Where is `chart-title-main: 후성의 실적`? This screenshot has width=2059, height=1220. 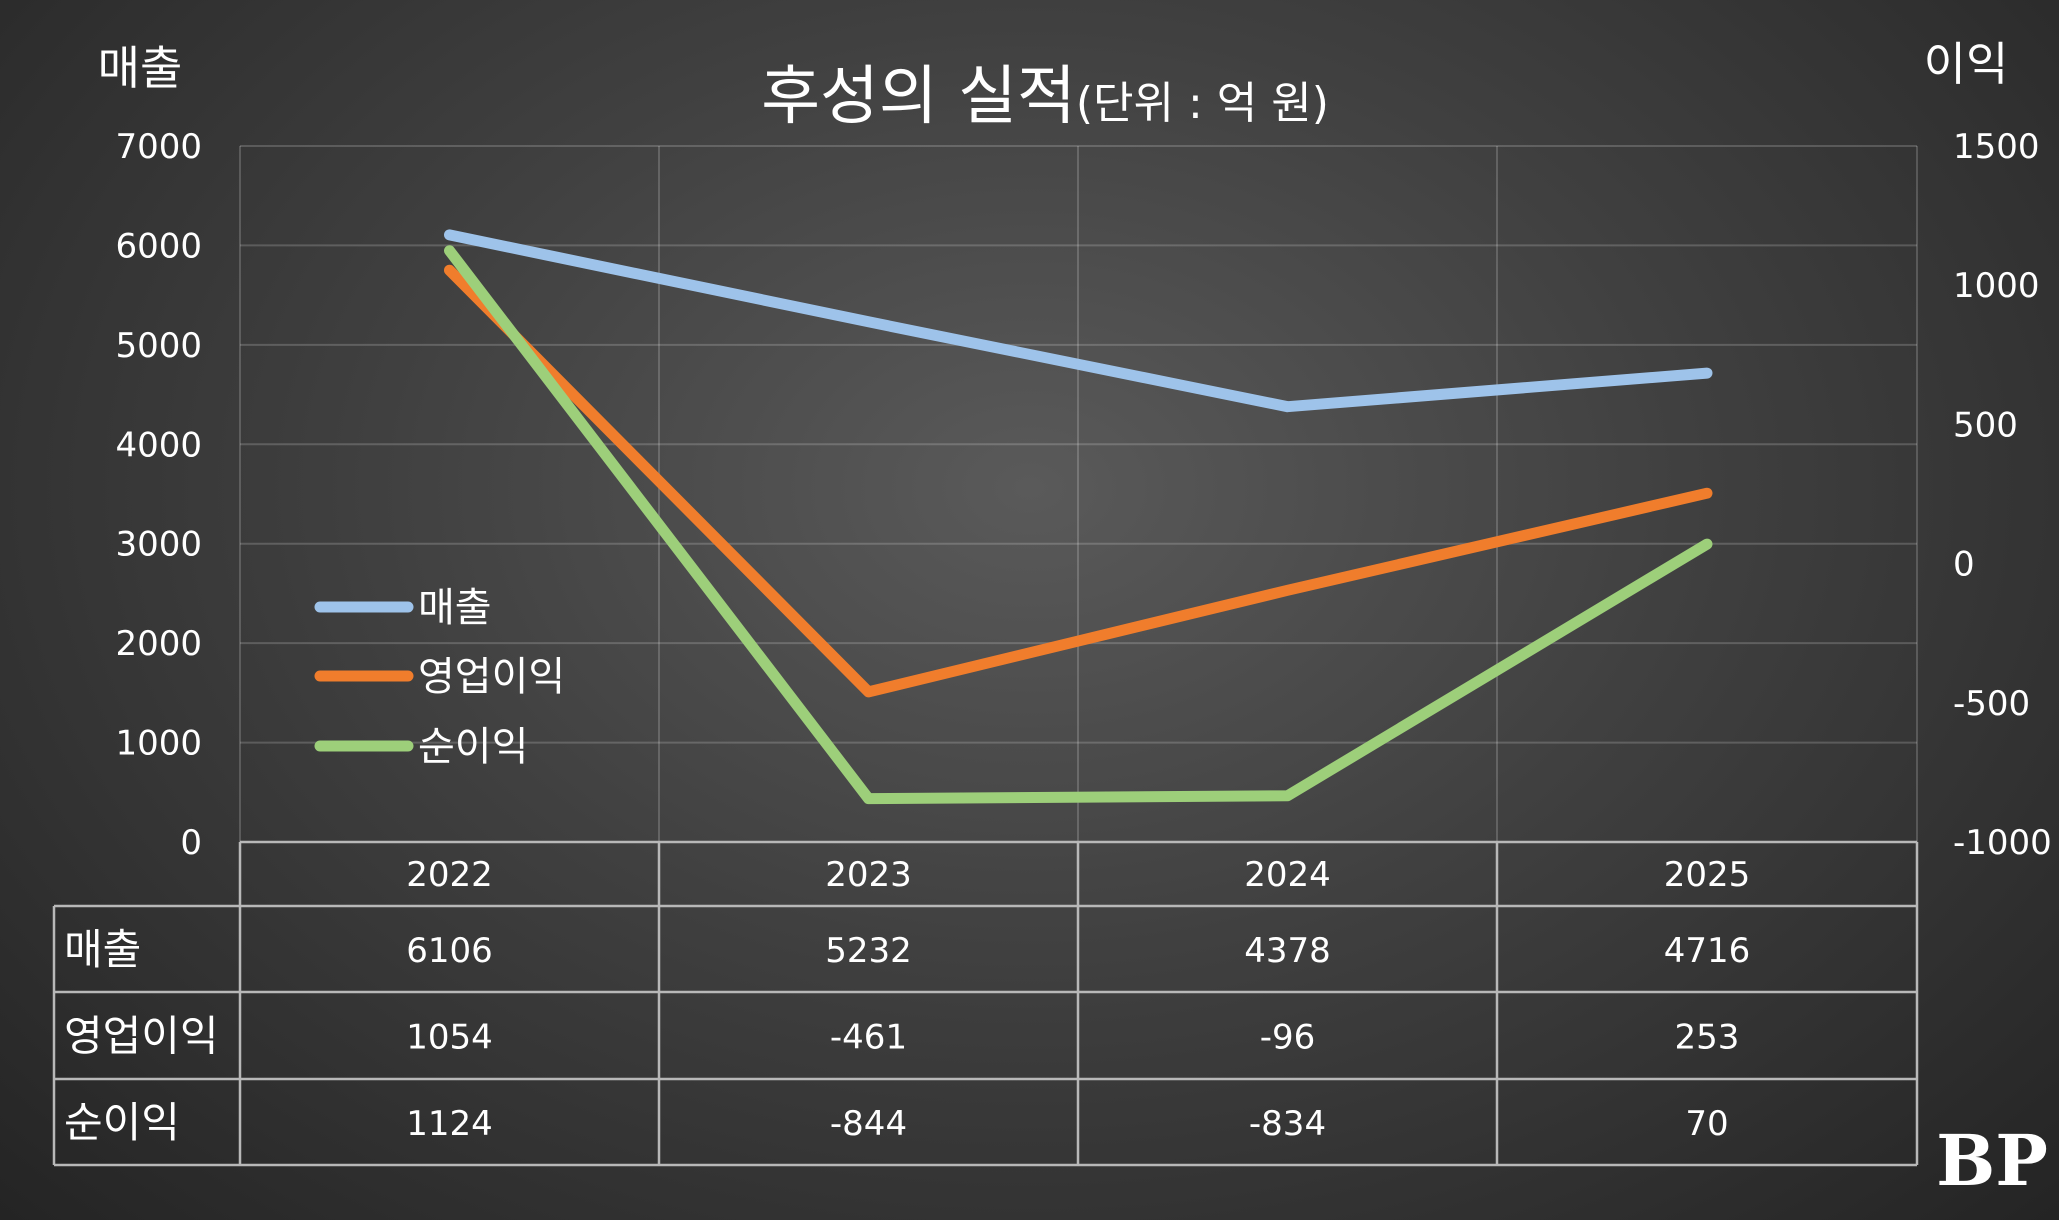 chart-title-main: 후성의 실적 is located at coordinates (918, 97).